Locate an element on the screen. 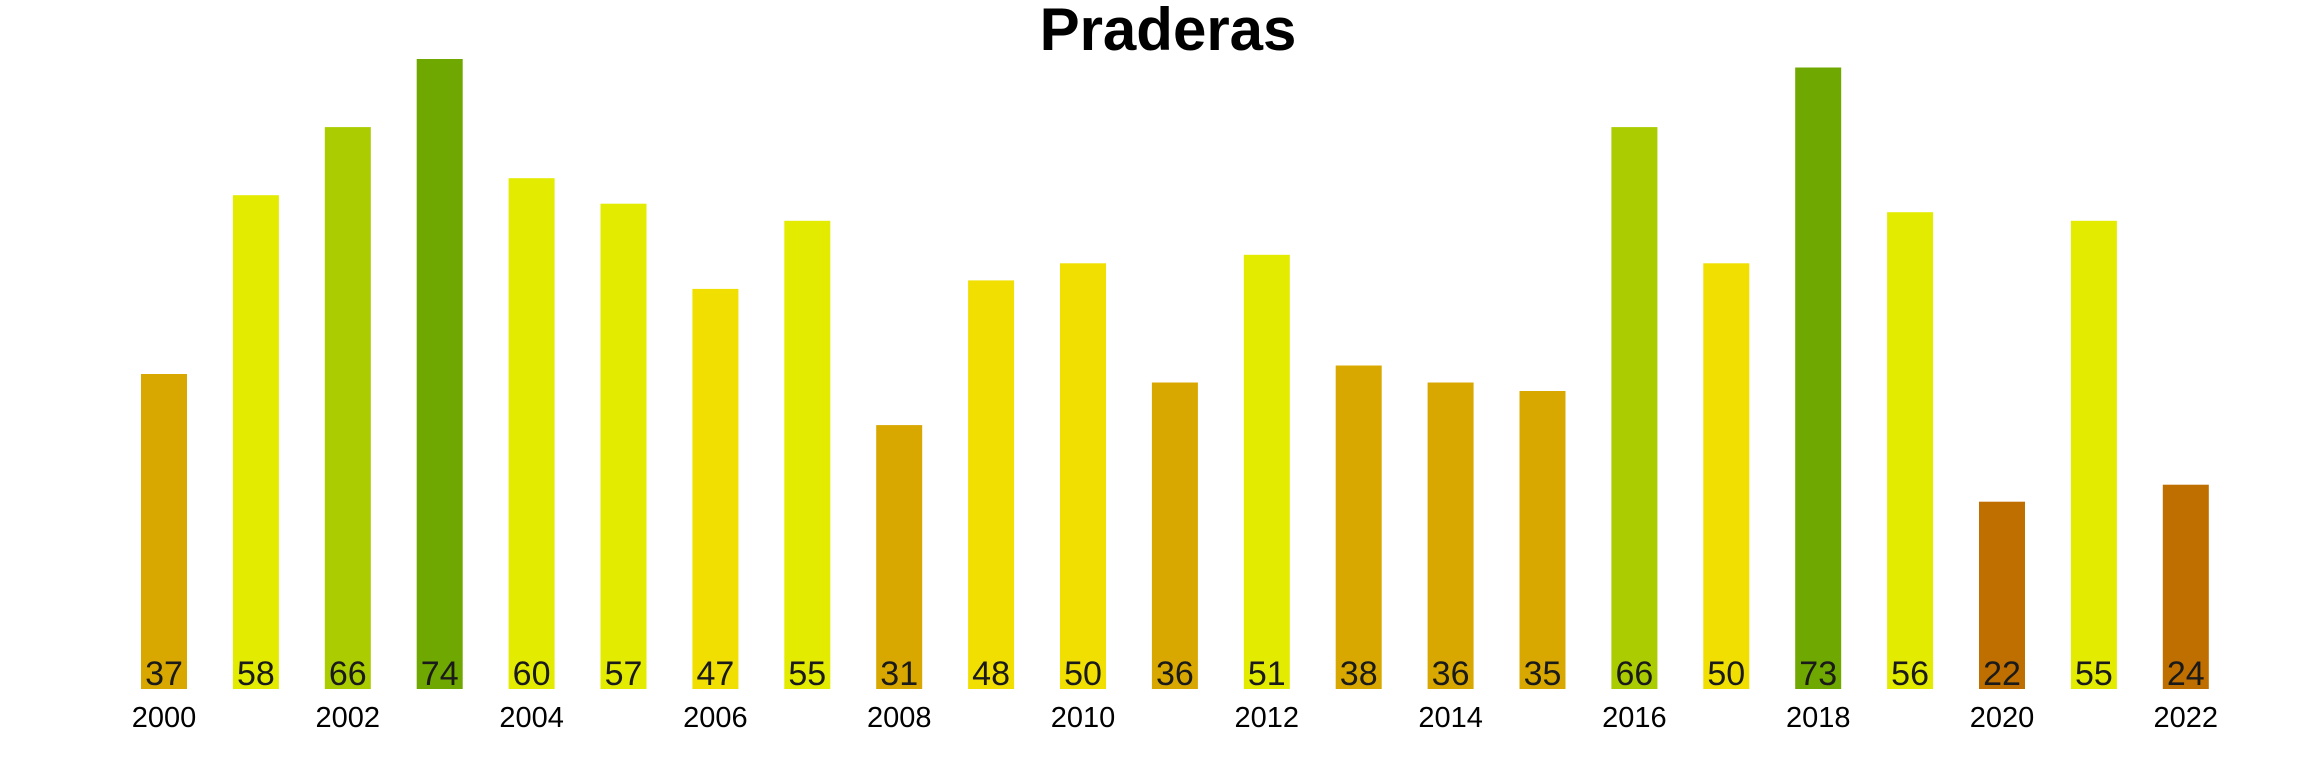 The height and width of the screenshot is (768, 2304). value-label-2009: 48 is located at coordinates (991, 674).